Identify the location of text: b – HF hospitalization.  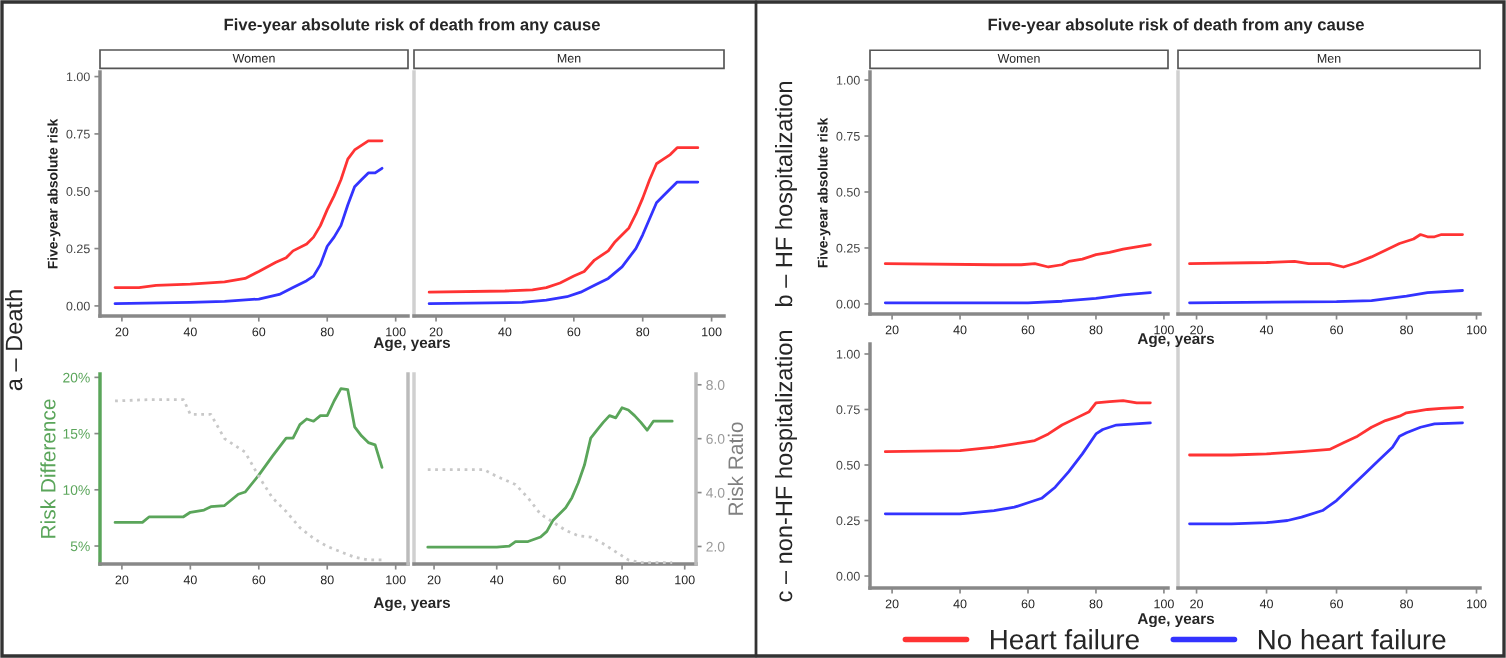
(786, 194).